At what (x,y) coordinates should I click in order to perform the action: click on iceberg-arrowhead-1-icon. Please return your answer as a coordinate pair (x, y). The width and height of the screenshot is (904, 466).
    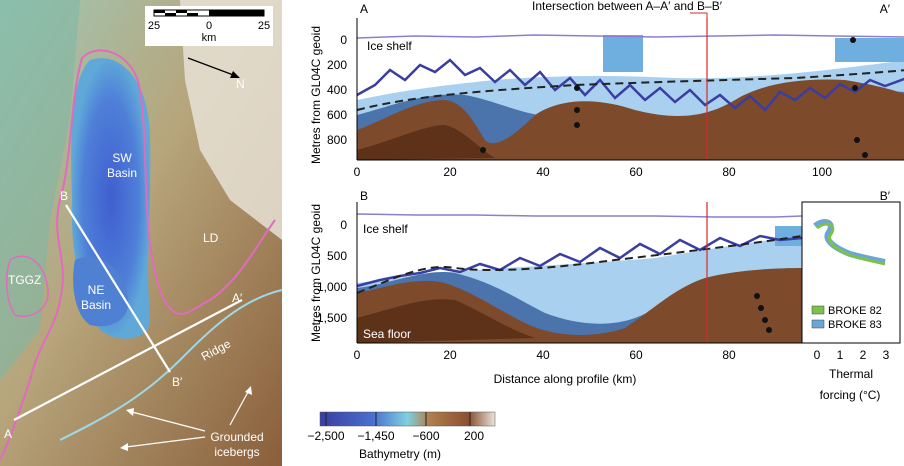
    Looking at the image, I should click on (130, 412).